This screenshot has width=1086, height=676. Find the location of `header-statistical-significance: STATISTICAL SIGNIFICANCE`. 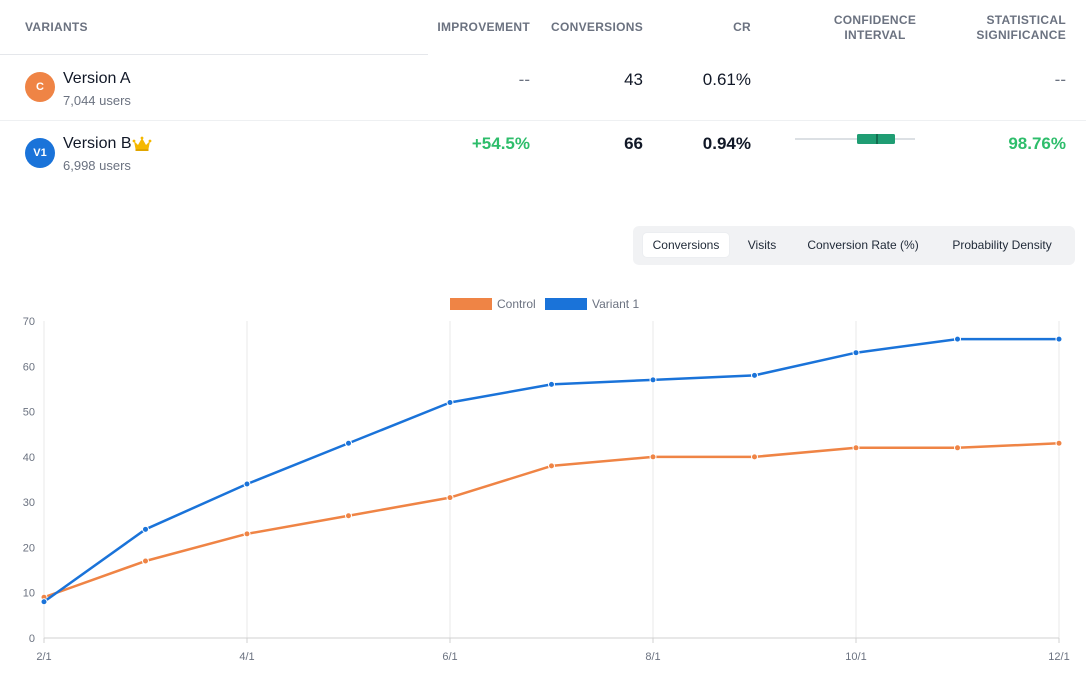

header-statistical-significance: STATISTICAL SIGNIFICANCE is located at coordinates (998, 28).